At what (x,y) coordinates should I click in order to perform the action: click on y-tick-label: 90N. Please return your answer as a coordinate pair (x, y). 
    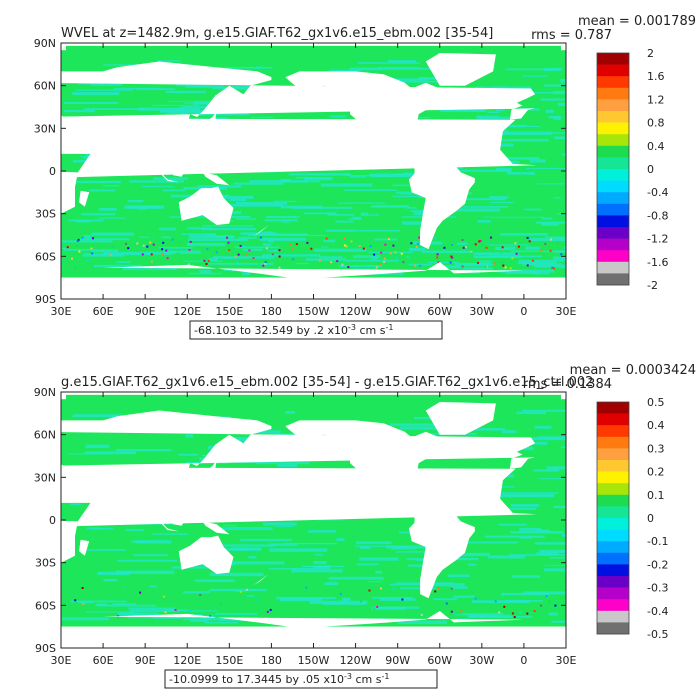
    Looking at the image, I should click on (45, 392).